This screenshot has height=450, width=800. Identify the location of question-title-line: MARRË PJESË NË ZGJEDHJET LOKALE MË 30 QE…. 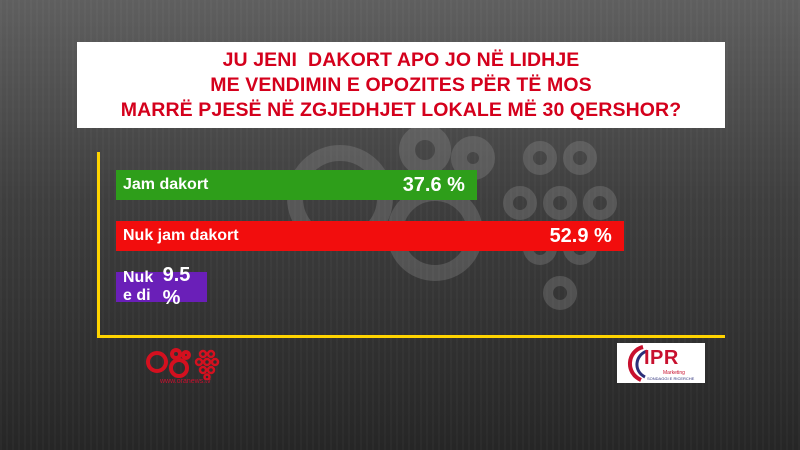
(401, 109).